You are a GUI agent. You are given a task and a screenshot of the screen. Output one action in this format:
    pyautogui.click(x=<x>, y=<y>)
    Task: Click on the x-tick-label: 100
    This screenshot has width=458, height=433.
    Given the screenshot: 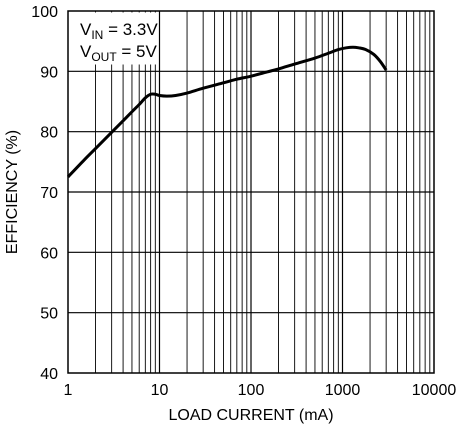 What is the action you would take?
    pyautogui.click(x=251, y=390)
    